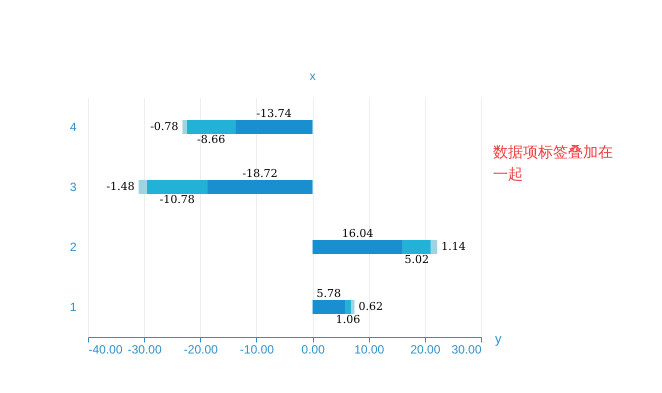 The height and width of the screenshot is (393, 662). I want to click on x-tick-label: 10.00, so click(369, 349).